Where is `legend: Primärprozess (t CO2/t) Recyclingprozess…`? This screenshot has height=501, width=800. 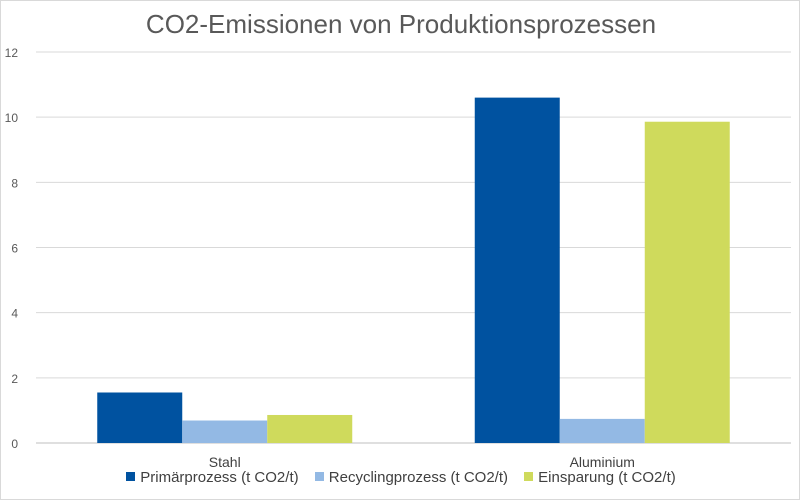
legend: Primärprozess (t CO2/t) Recyclingprozess… is located at coordinates (400, 477).